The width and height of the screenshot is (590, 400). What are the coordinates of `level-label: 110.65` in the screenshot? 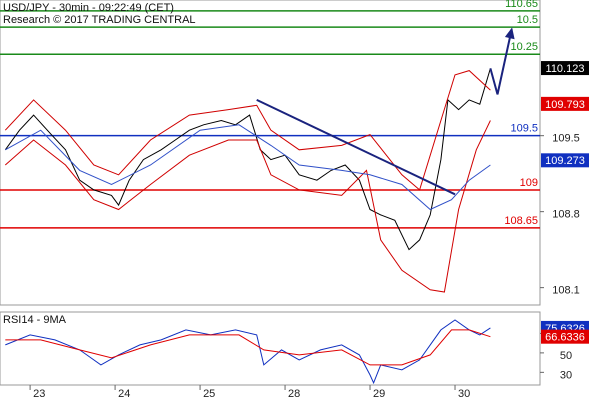 It's located at (521, 5).